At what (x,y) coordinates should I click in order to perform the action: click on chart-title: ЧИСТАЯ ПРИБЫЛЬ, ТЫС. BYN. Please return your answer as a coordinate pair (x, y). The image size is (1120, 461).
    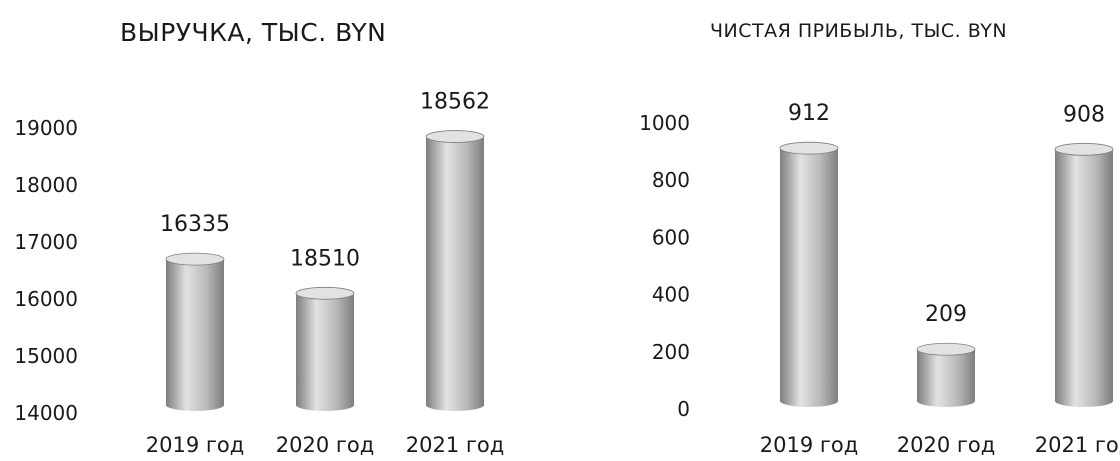
    Looking at the image, I should click on (859, 31).